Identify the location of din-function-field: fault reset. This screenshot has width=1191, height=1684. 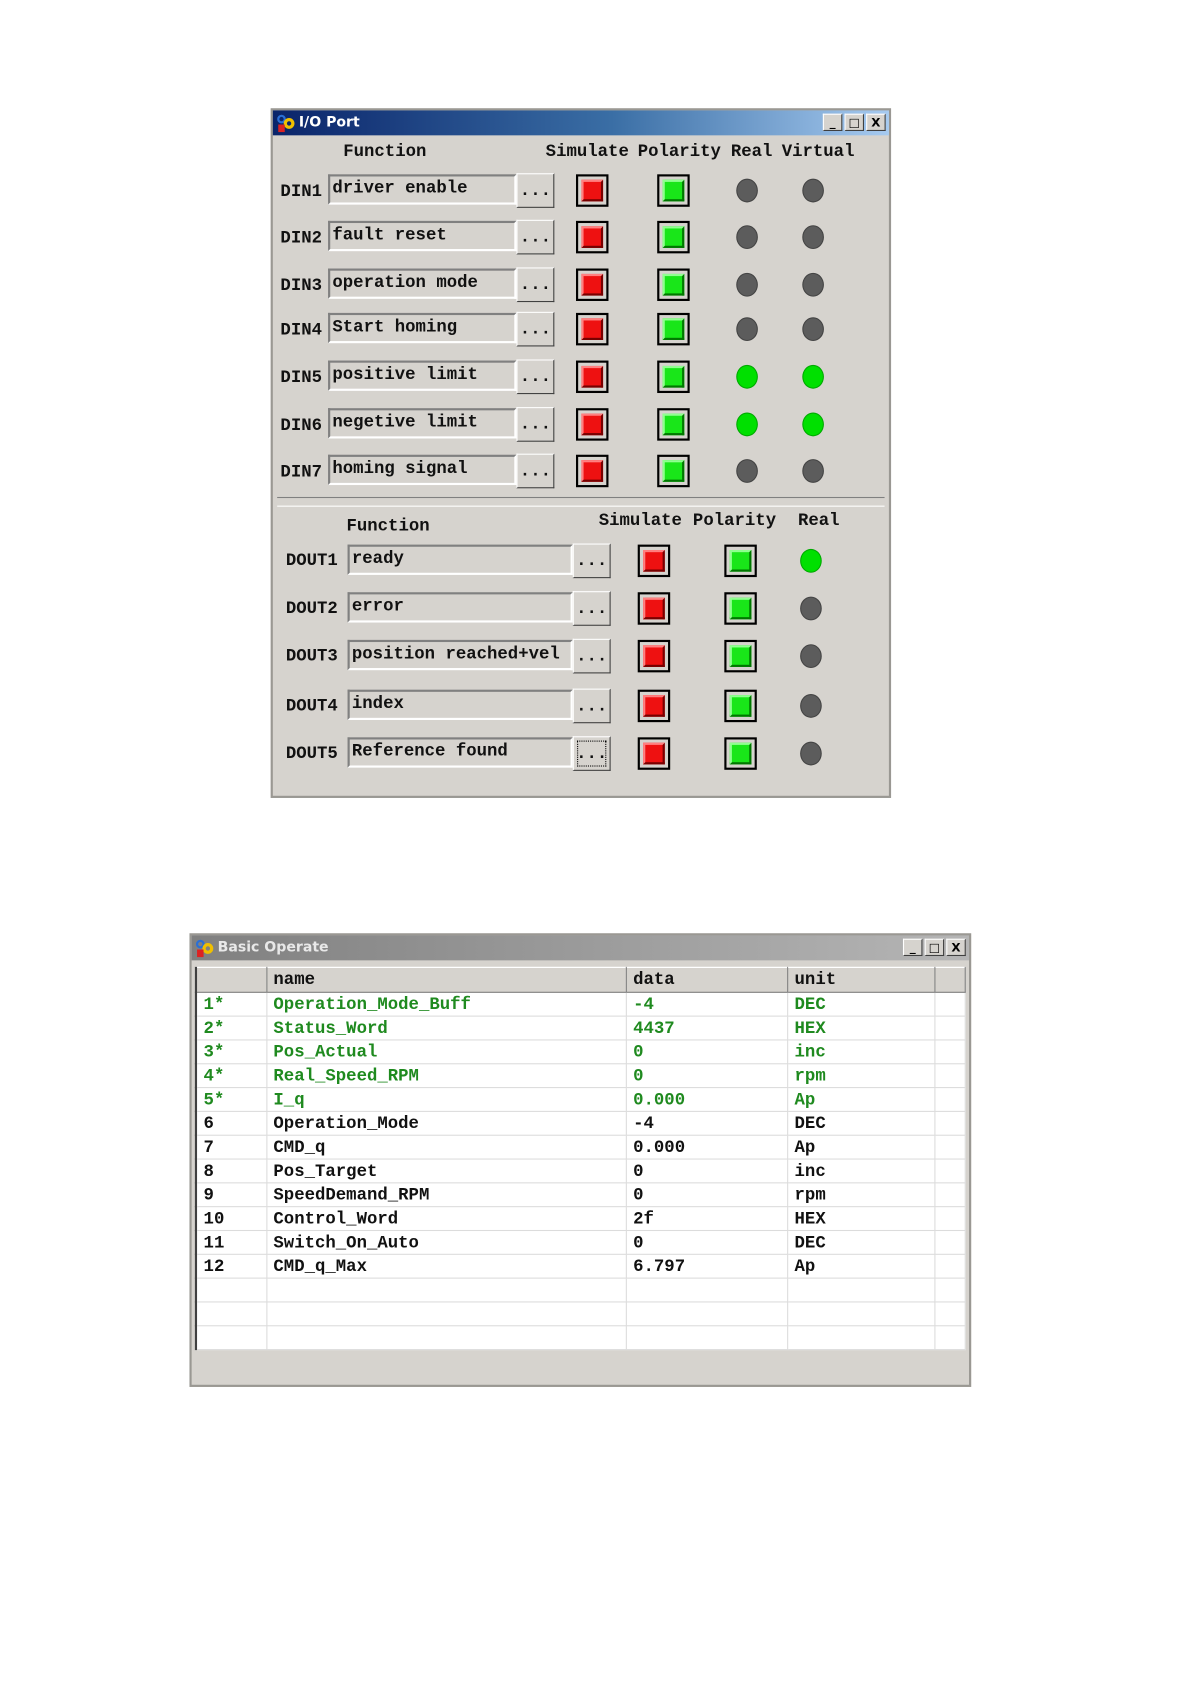
(422, 236).